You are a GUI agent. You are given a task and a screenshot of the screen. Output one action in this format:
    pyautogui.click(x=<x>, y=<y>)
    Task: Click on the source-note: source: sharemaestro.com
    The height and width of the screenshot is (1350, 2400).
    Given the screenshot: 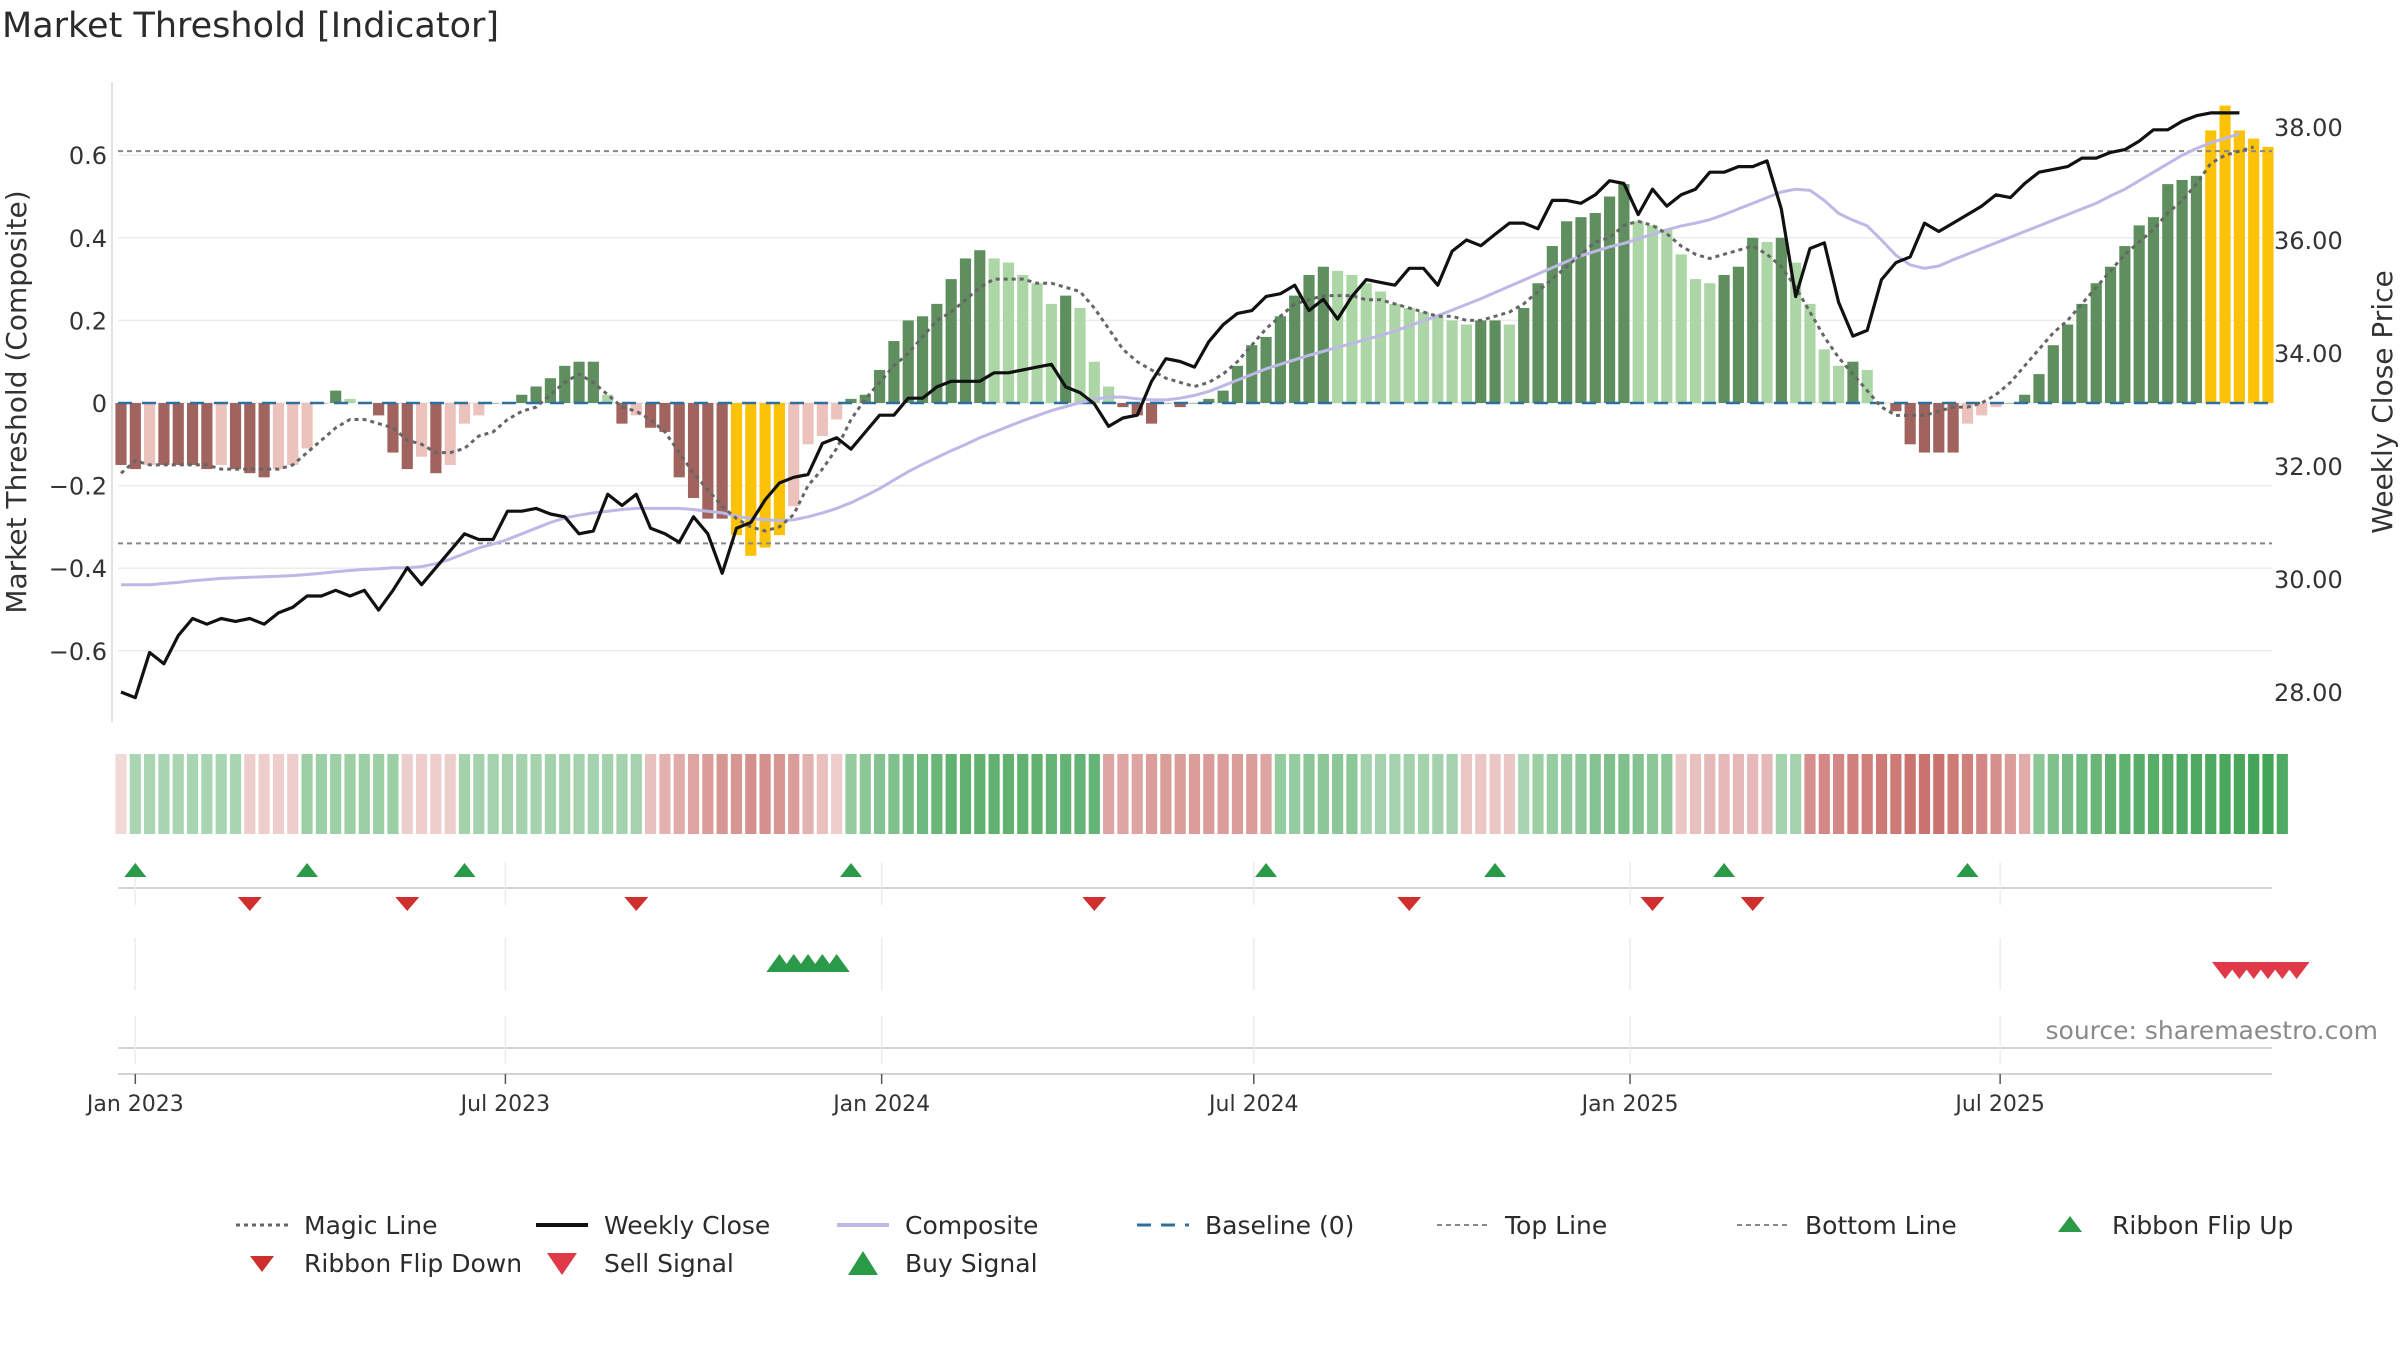 What is the action you would take?
    pyautogui.click(x=2212, y=1030)
    